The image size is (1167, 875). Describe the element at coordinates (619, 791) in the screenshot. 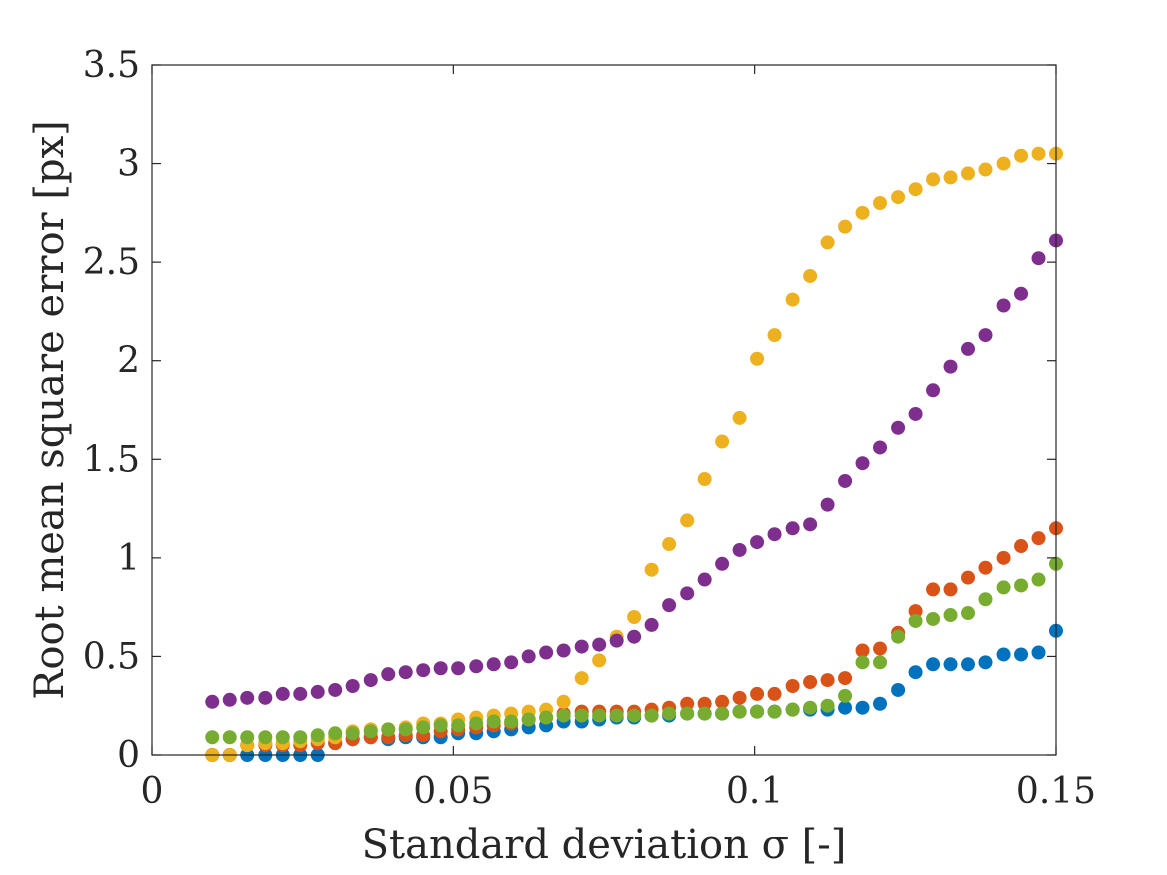

I see `x-tick-labels: 0 0.05 0.1 0.15` at that location.